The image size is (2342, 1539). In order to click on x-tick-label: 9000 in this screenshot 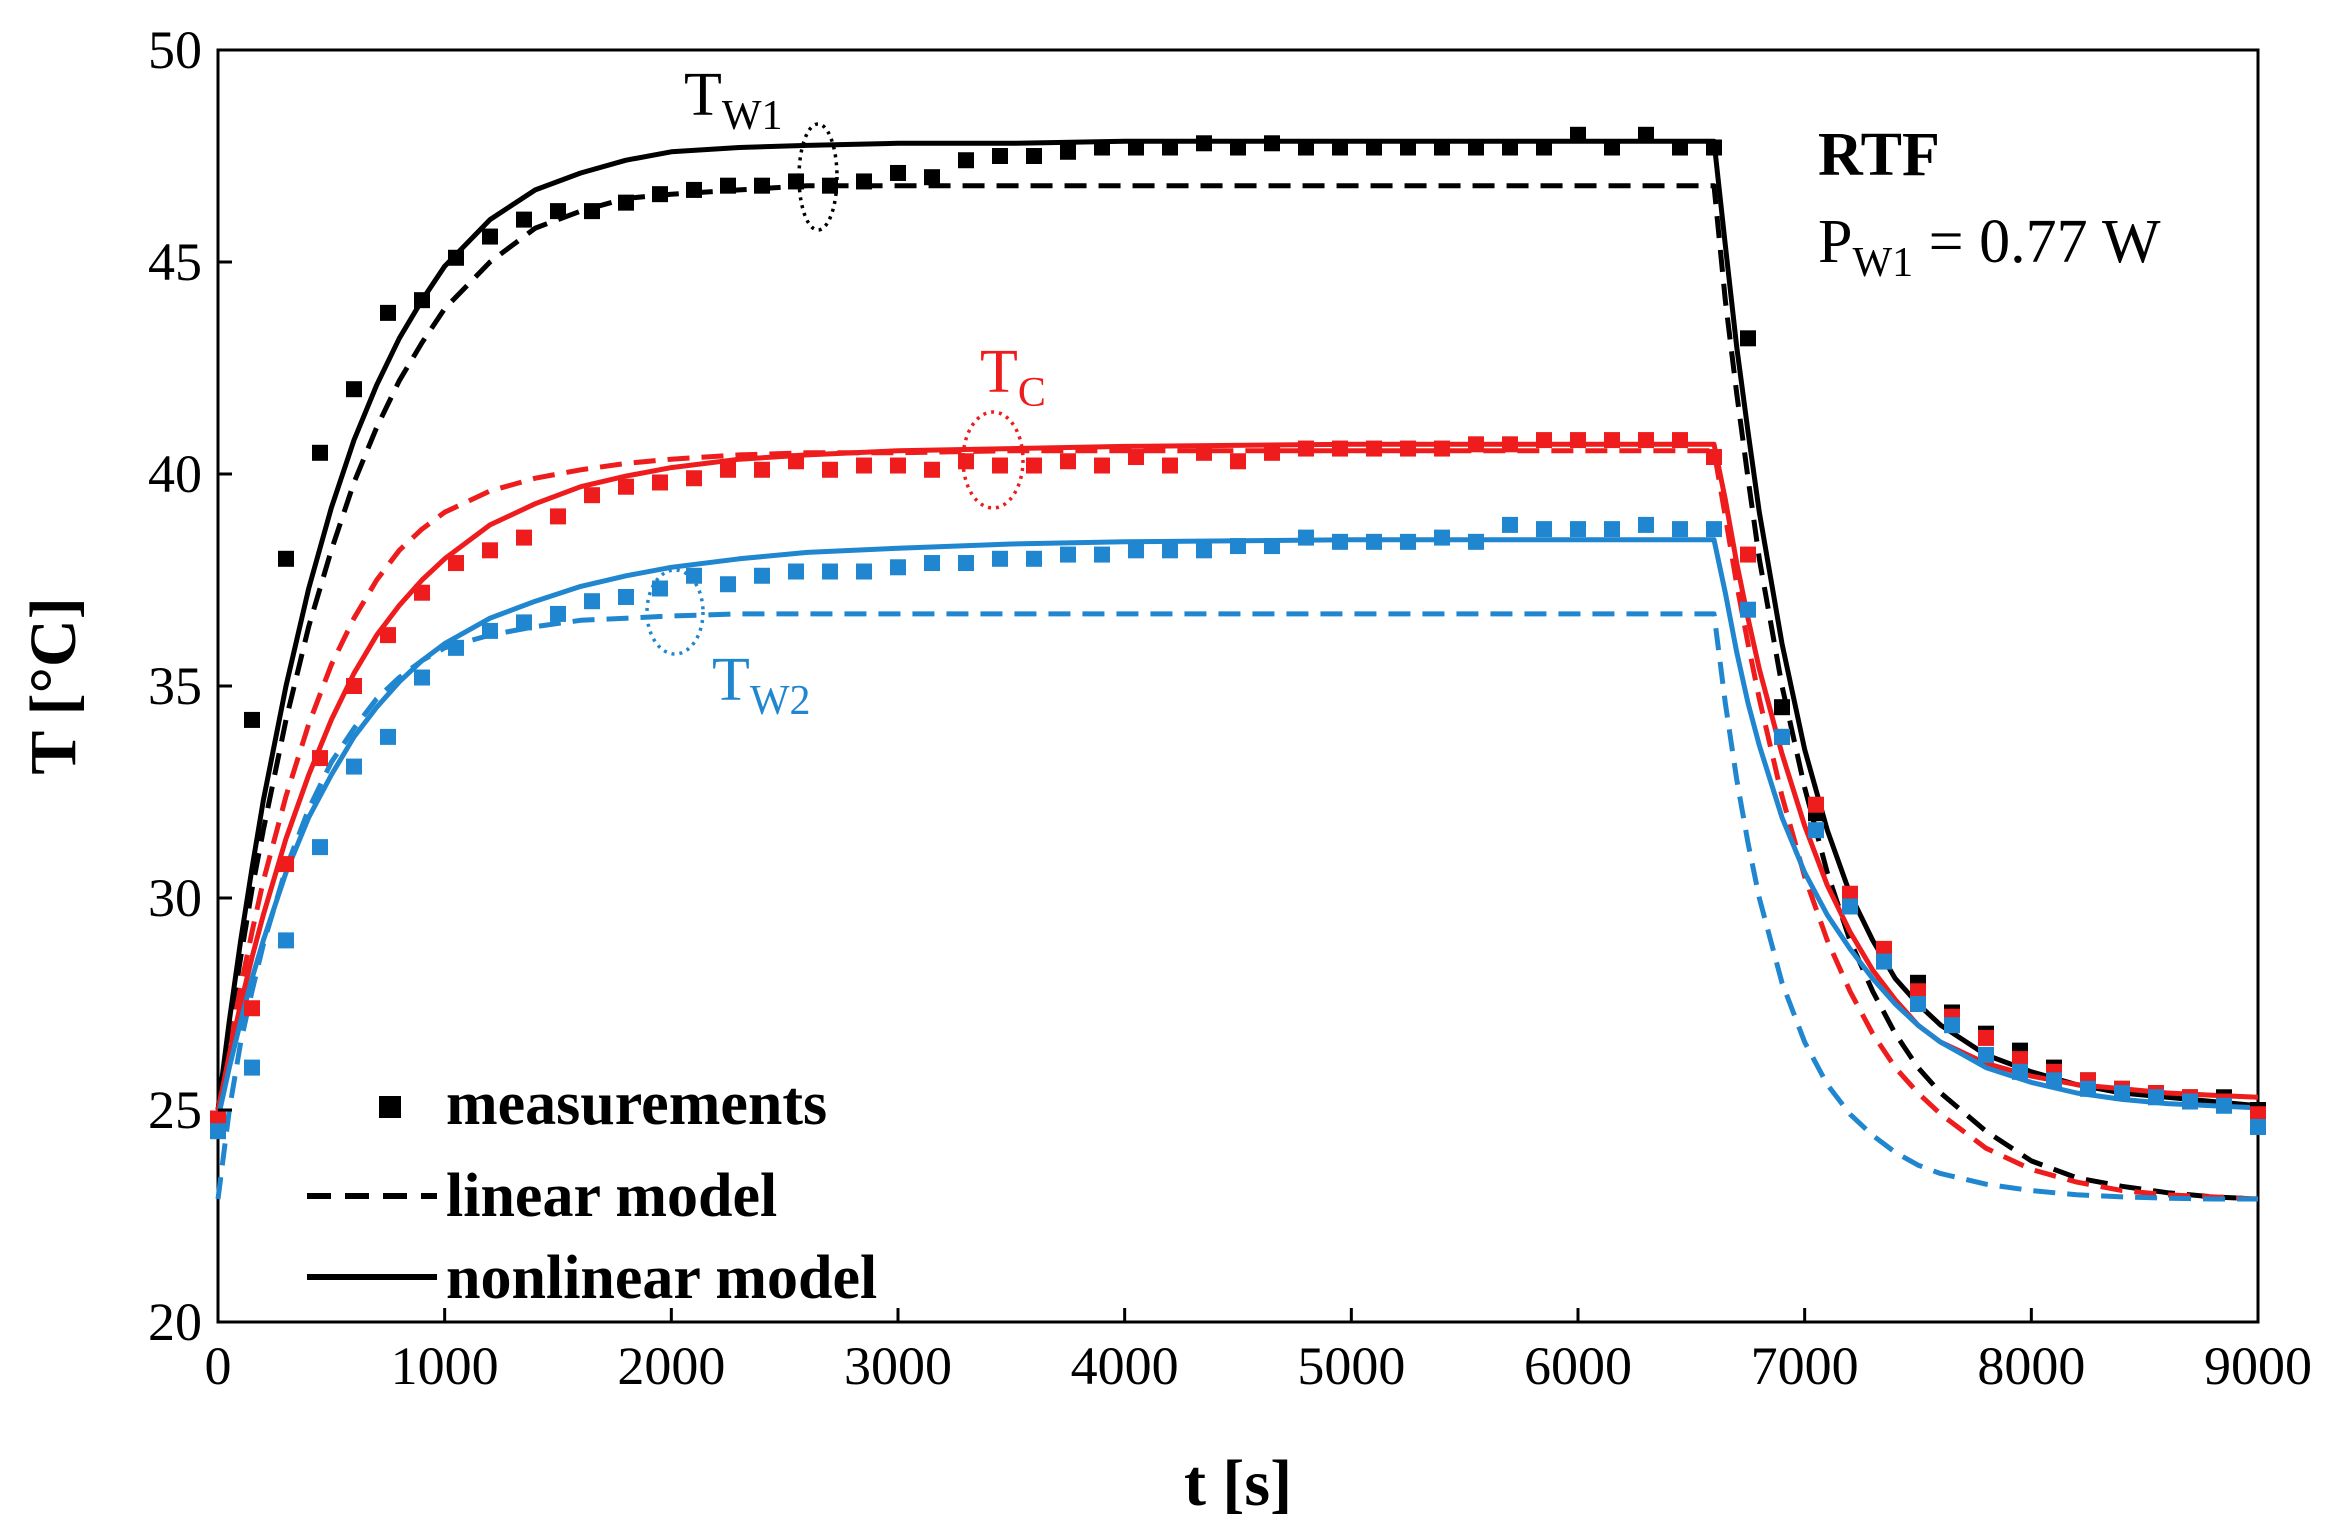, I will do `click(2258, 1366)`.